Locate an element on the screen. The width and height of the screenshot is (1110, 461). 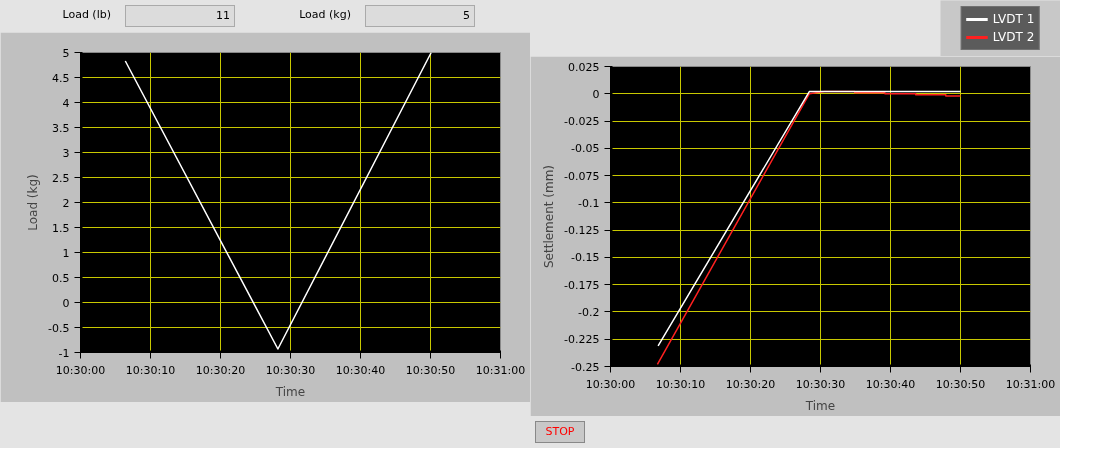
text: 11 is located at coordinates (223, 16).